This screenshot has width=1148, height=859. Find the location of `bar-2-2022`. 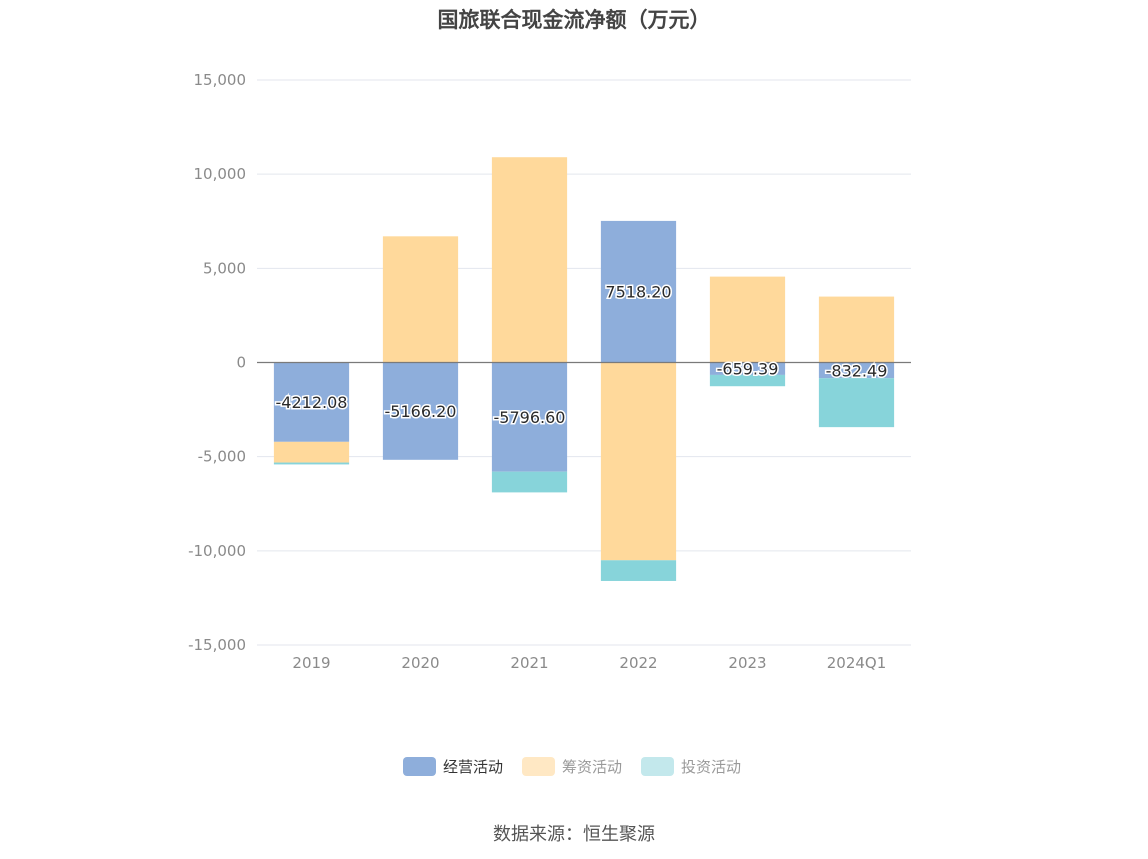

bar-2-2022 is located at coordinates (638, 570).